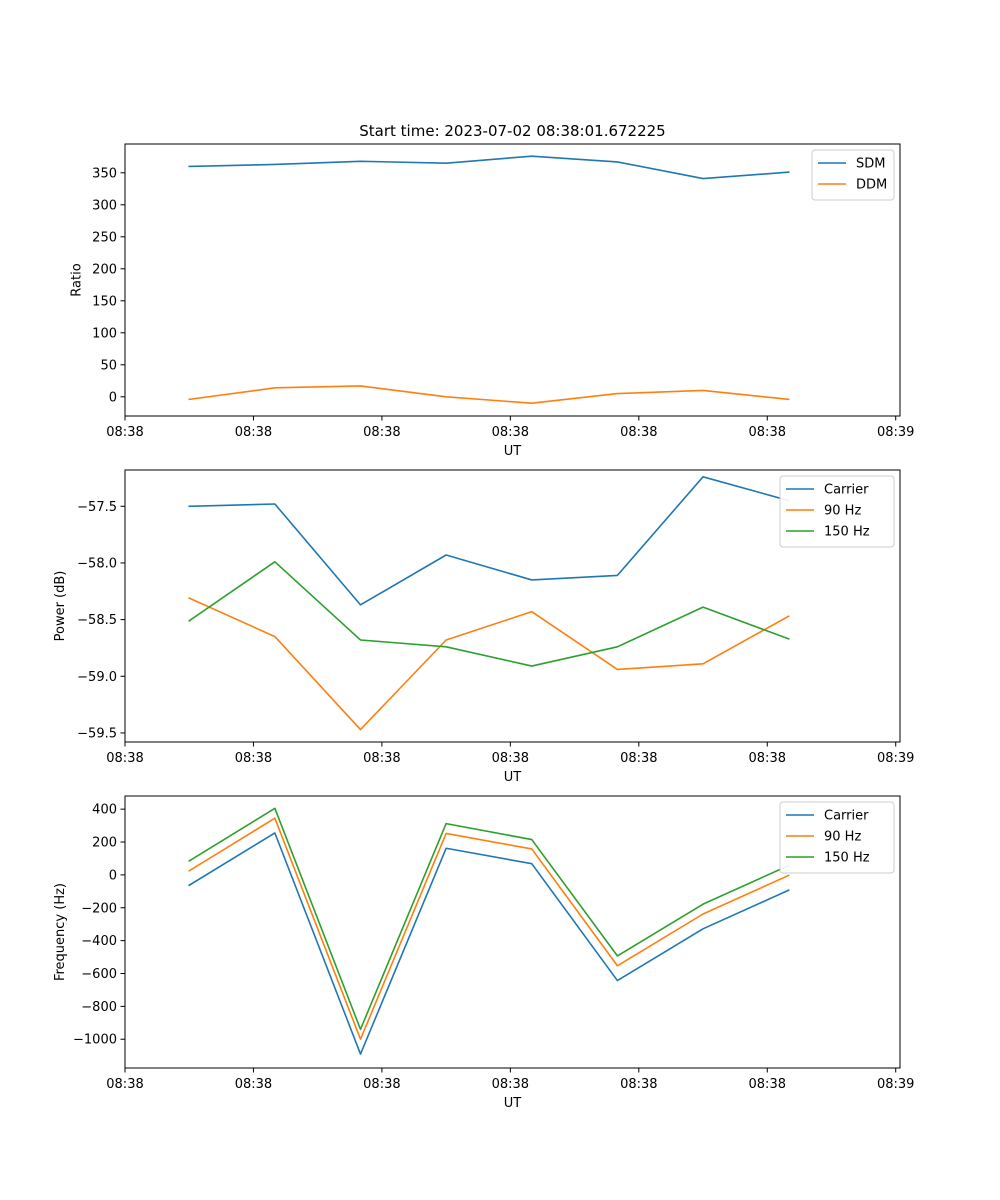 The image size is (1000, 1200). What do you see at coordinates (99, 1007) in the screenshot?
I see `frequency-y-tick-label: −800` at bounding box center [99, 1007].